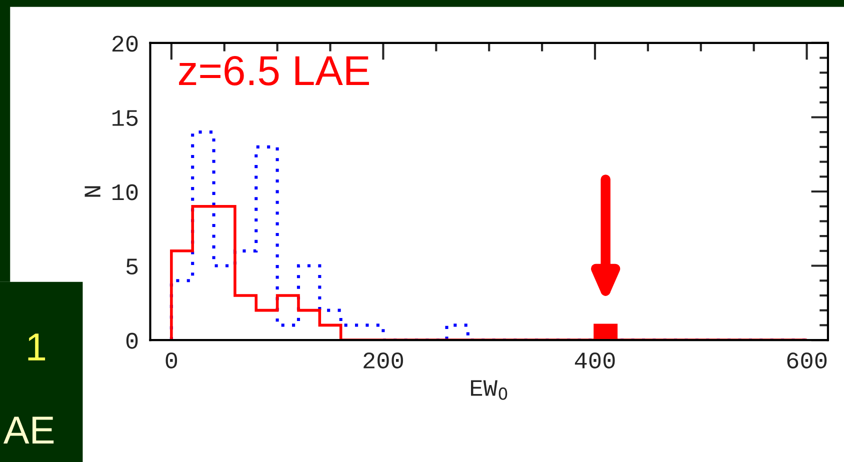 The width and height of the screenshot is (844, 462). I want to click on y-axis-title: N, so click(92, 191).